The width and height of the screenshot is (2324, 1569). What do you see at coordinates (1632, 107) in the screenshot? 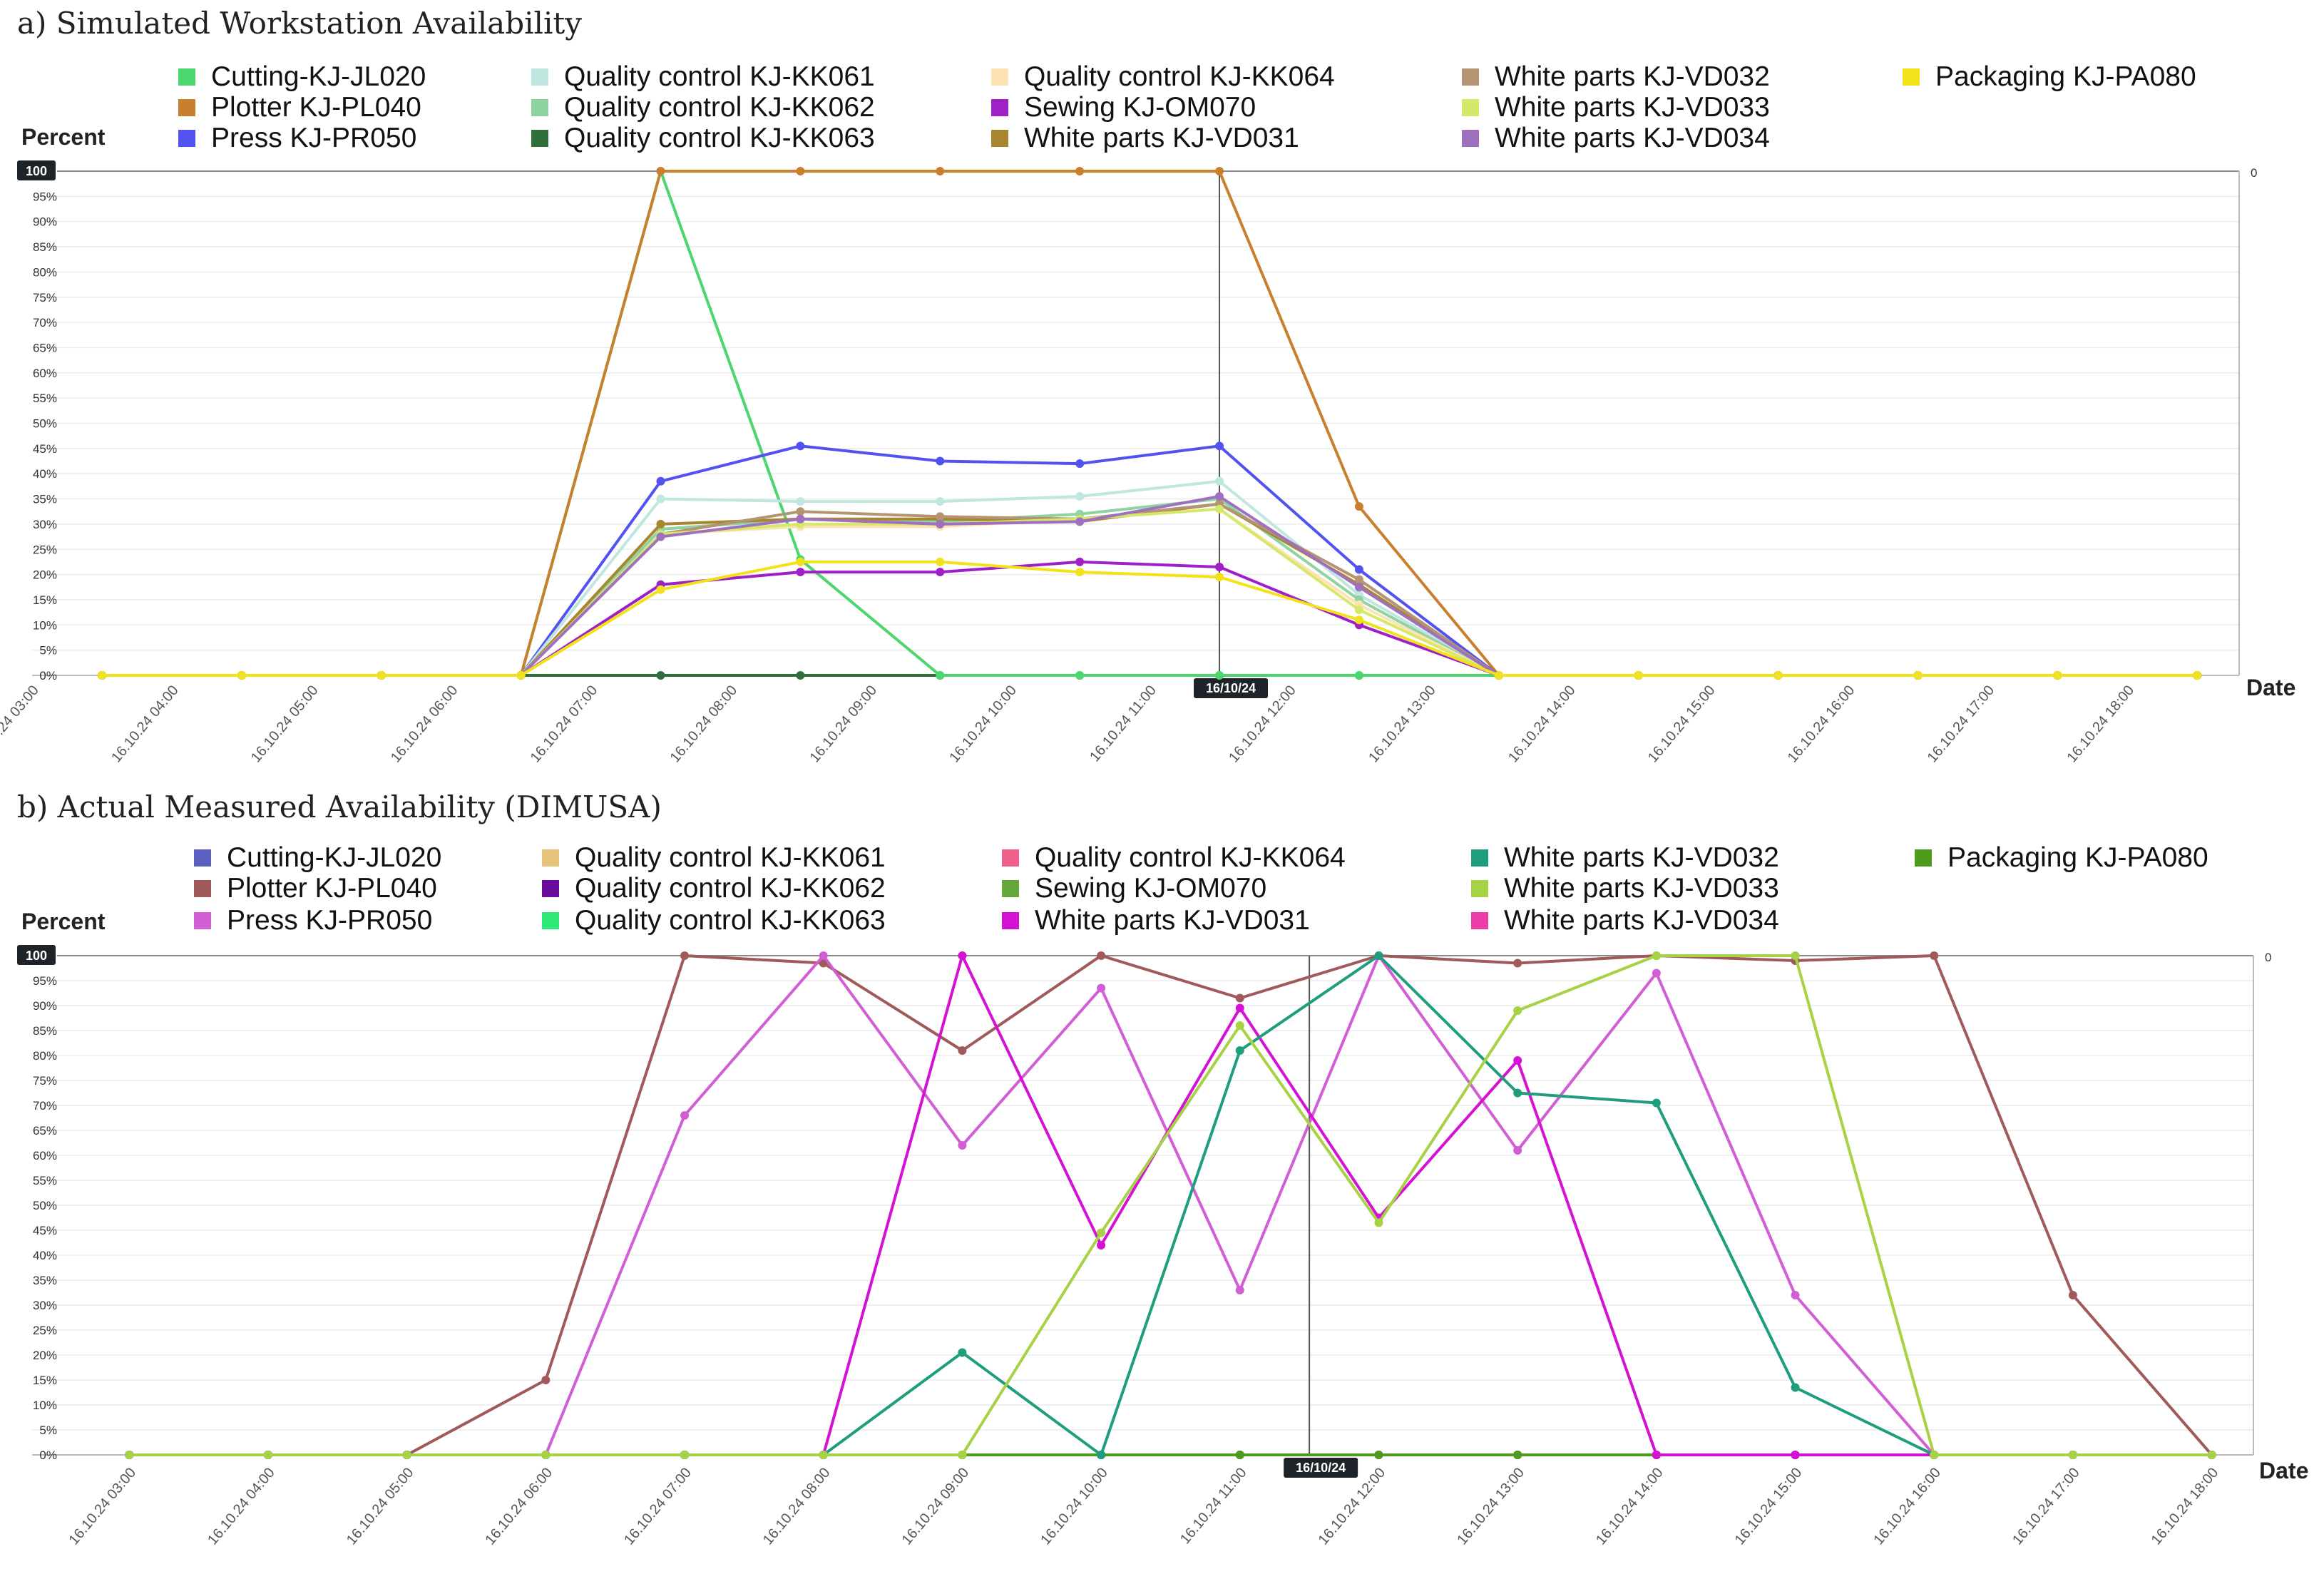
I see `legend-label: White parts KJ-VD033` at bounding box center [1632, 107].